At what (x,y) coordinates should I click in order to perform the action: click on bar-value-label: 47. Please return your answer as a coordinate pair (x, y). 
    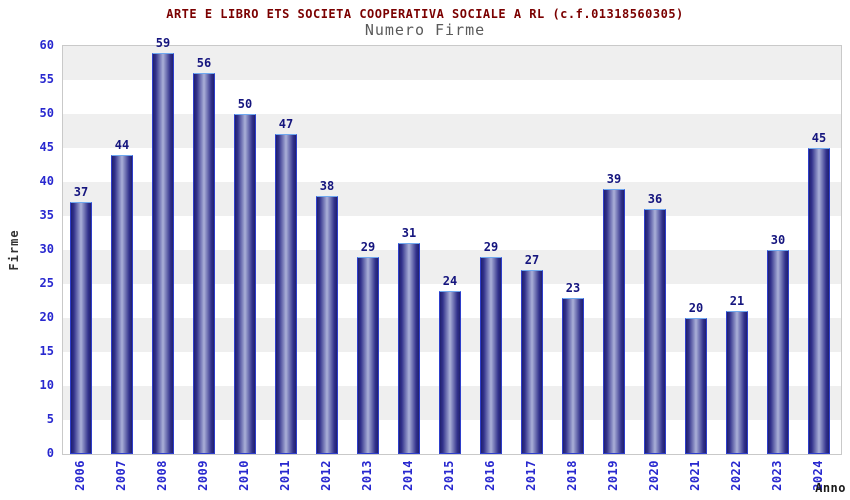
    Looking at the image, I should click on (286, 124).